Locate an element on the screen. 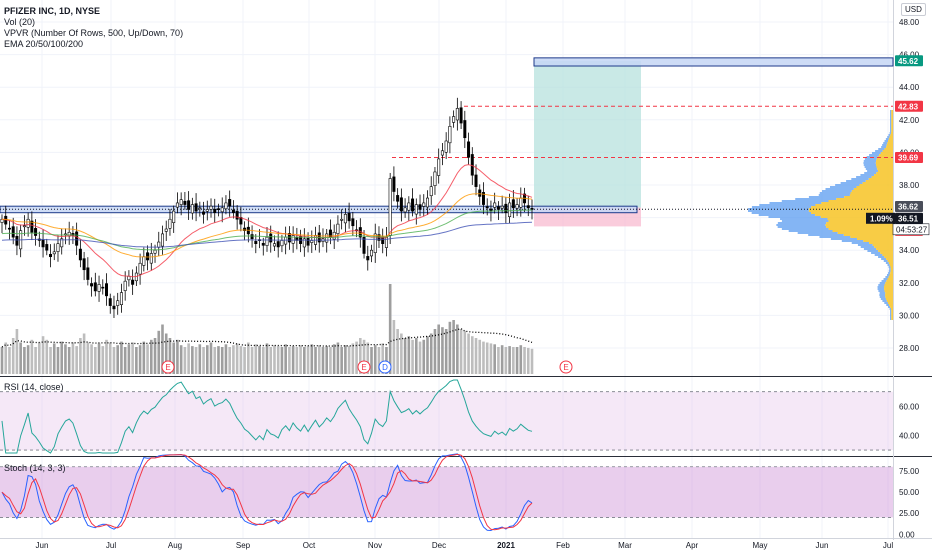  rsi-pane-label: RSI (14, close) is located at coordinates (34, 387).